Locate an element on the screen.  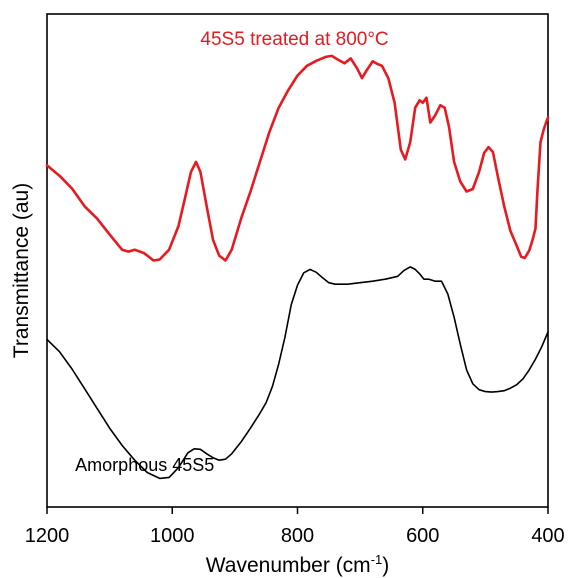
x-tick-label-1200: 1200 is located at coordinates (47, 536).